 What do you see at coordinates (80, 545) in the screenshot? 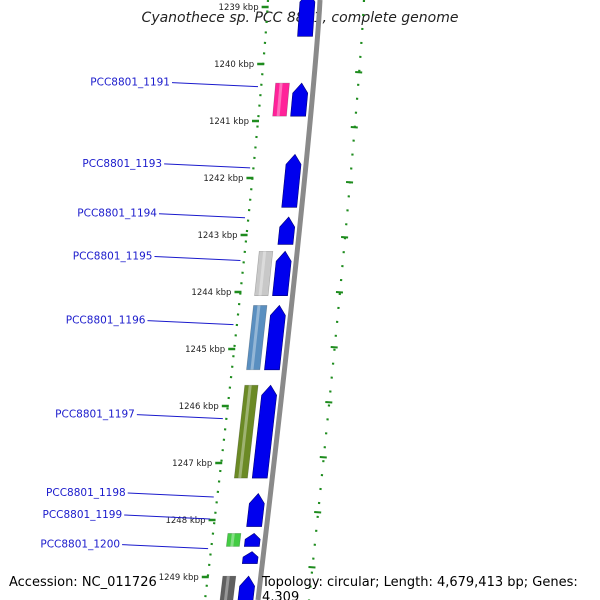
I see `gene-label: PCC8801_1200` at bounding box center [80, 545].